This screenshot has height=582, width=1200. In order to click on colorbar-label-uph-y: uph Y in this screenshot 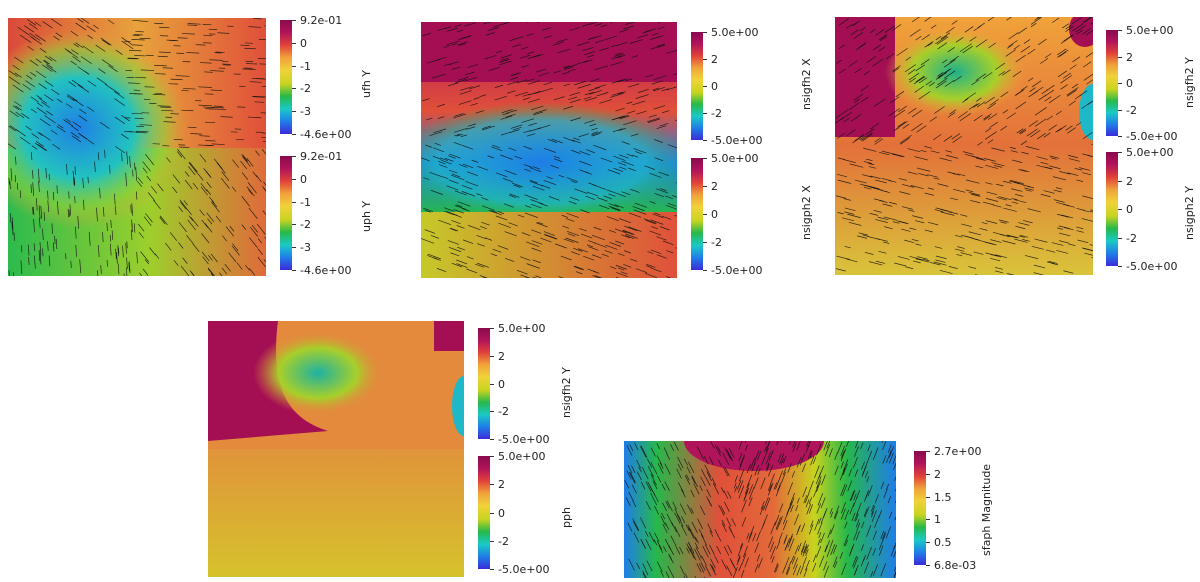, I will do `click(366, 216)`.